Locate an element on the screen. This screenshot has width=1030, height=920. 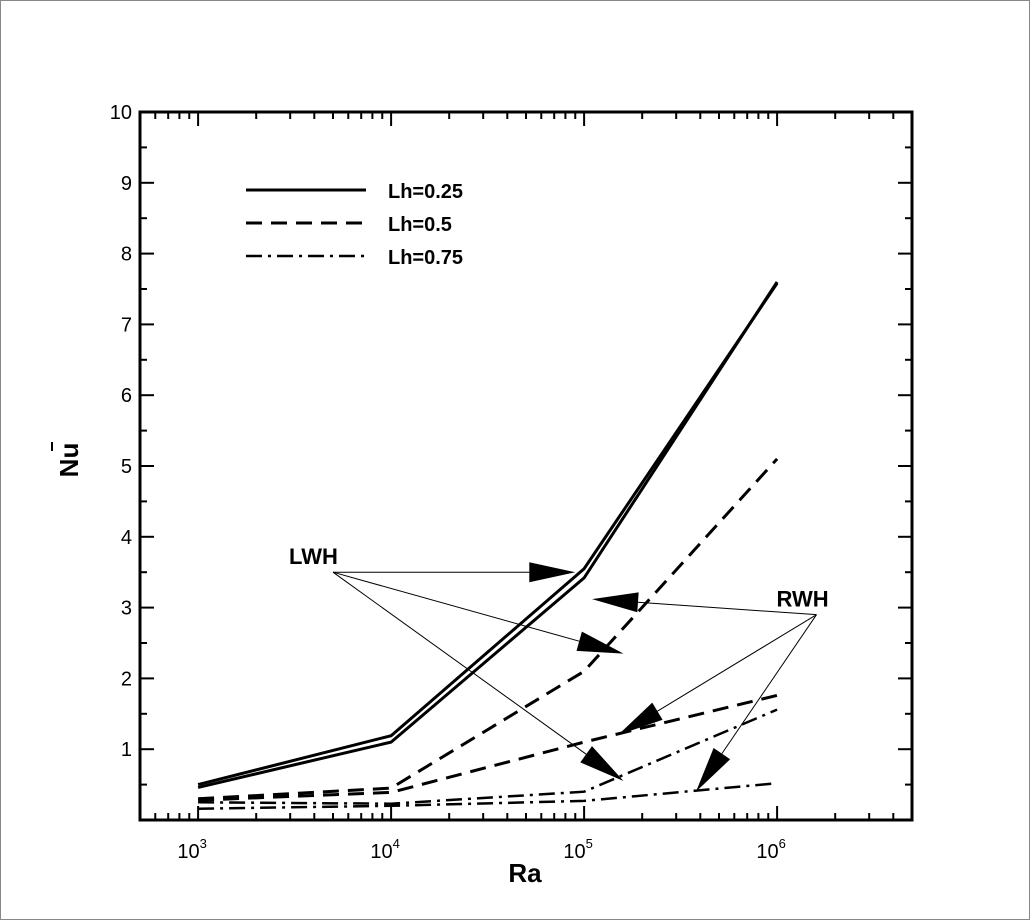
y-axis-title-group: Nu is located at coordinates (67, 460).